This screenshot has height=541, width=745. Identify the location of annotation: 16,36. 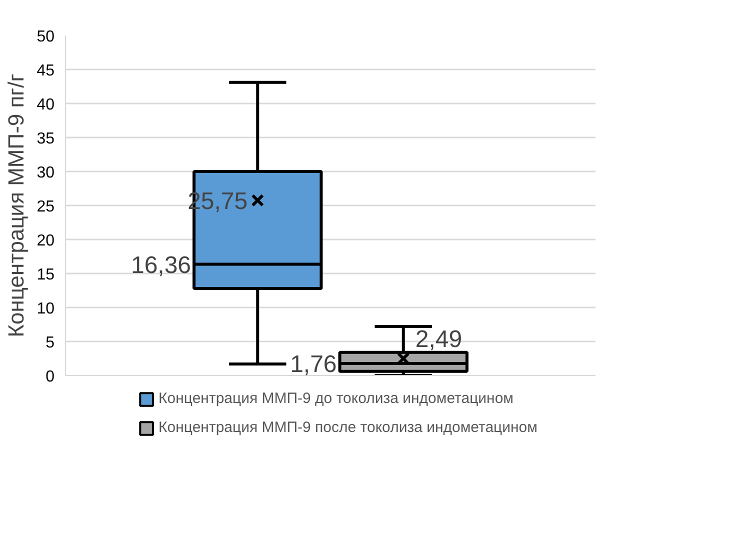
(161, 265).